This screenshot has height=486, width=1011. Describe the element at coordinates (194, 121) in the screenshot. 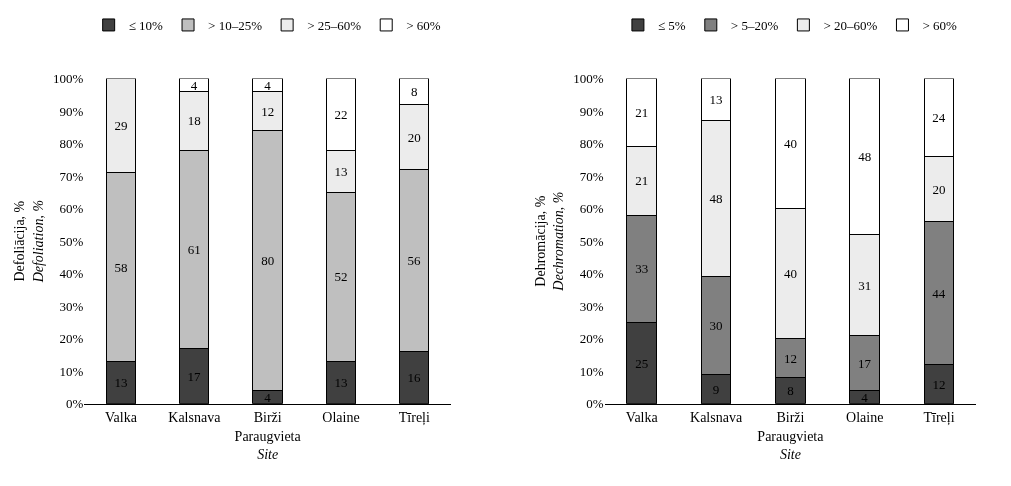

I see `data-label: 18` at that location.